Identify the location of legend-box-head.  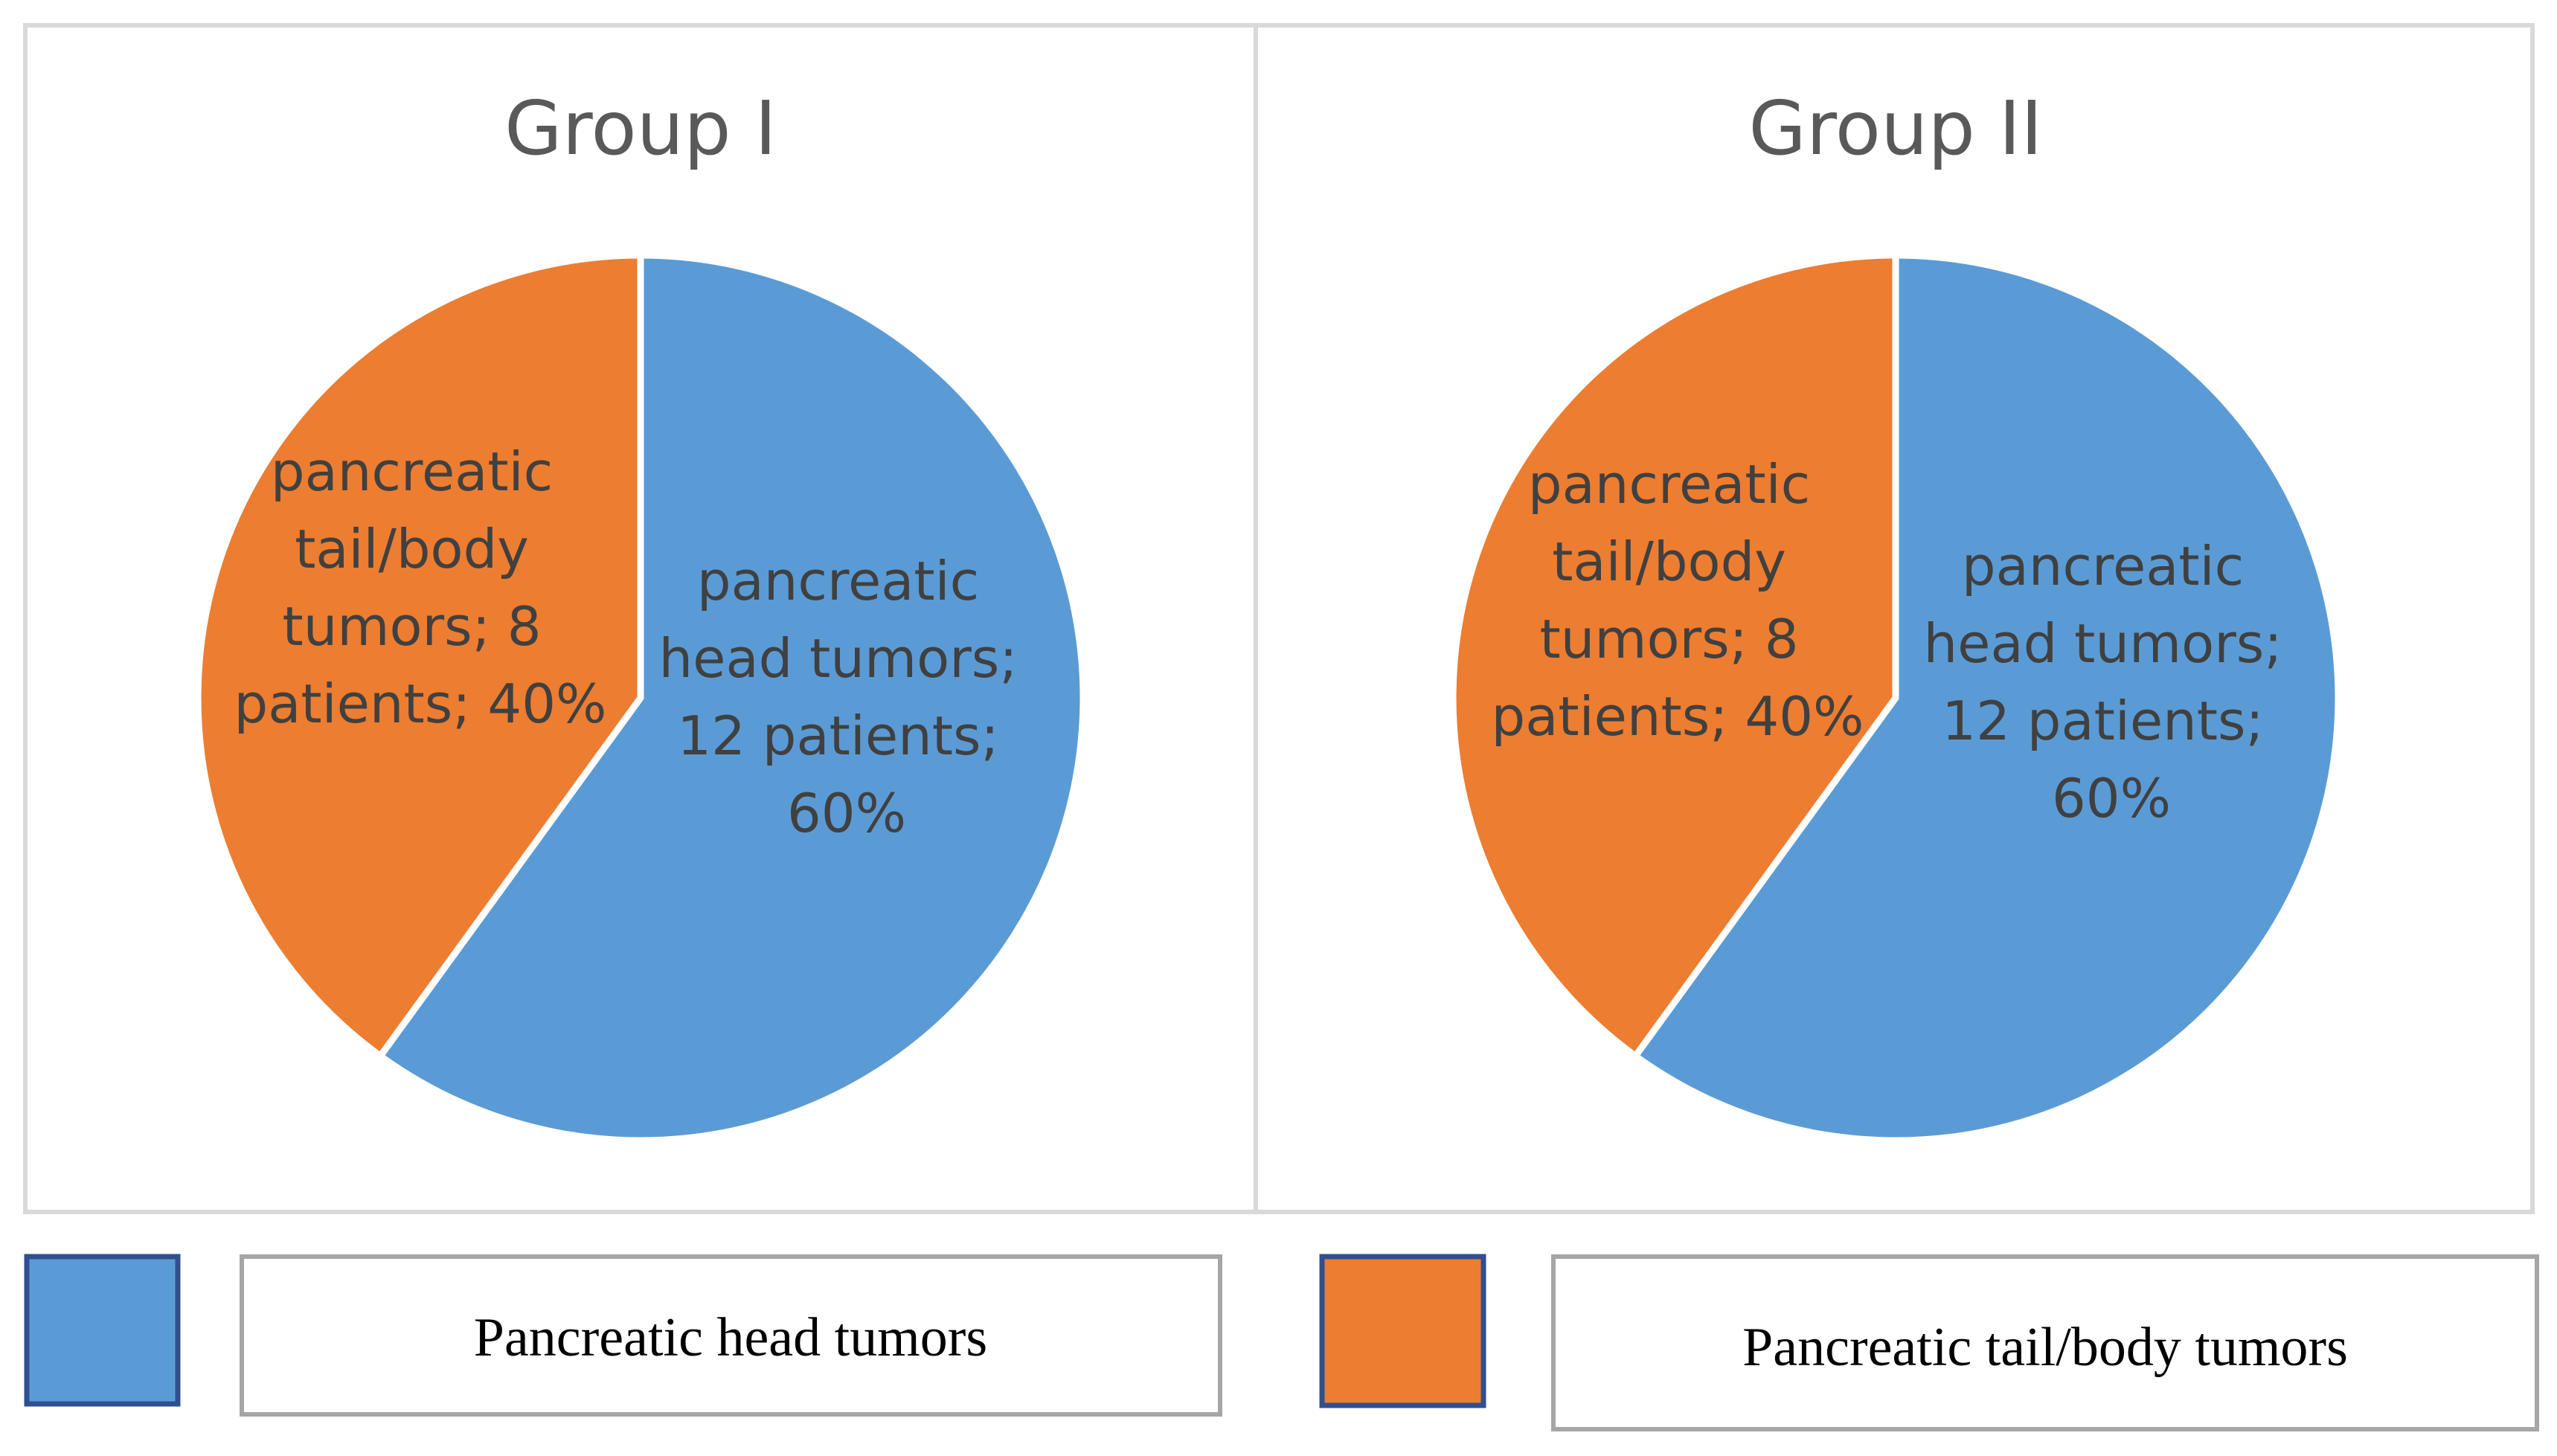
(731, 1335).